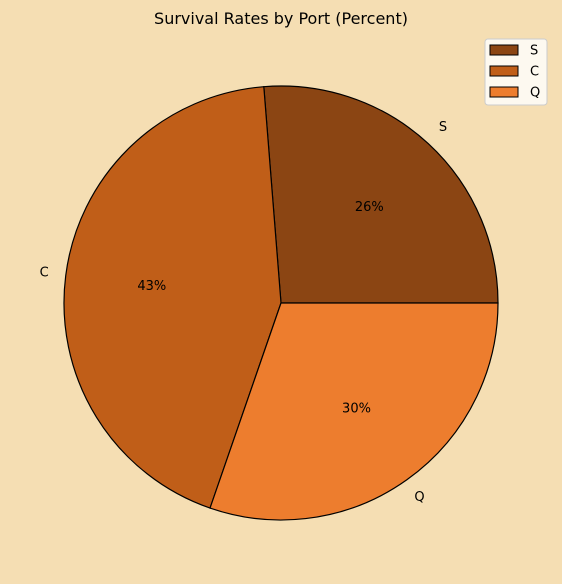 Image resolution: width=562 pixels, height=584 pixels. What do you see at coordinates (504, 71) in the screenshot?
I see `legend-swatch-c` at bounding box center [504, 71].